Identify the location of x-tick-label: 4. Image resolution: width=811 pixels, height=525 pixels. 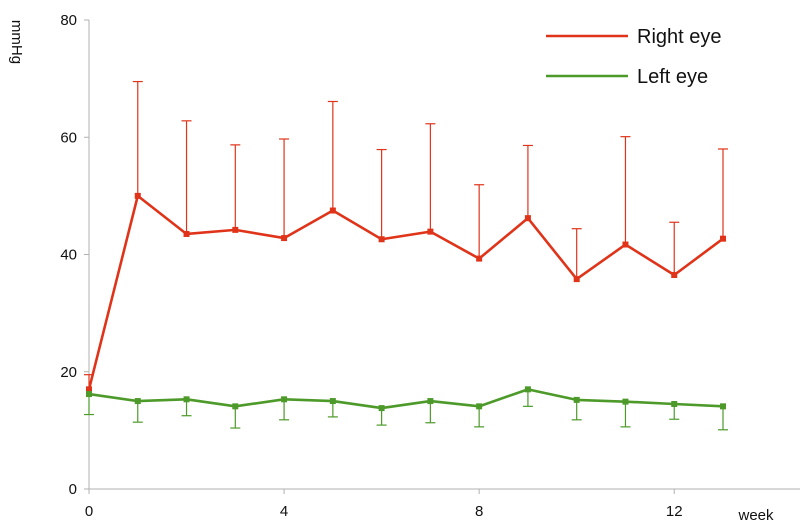
(284, 511).